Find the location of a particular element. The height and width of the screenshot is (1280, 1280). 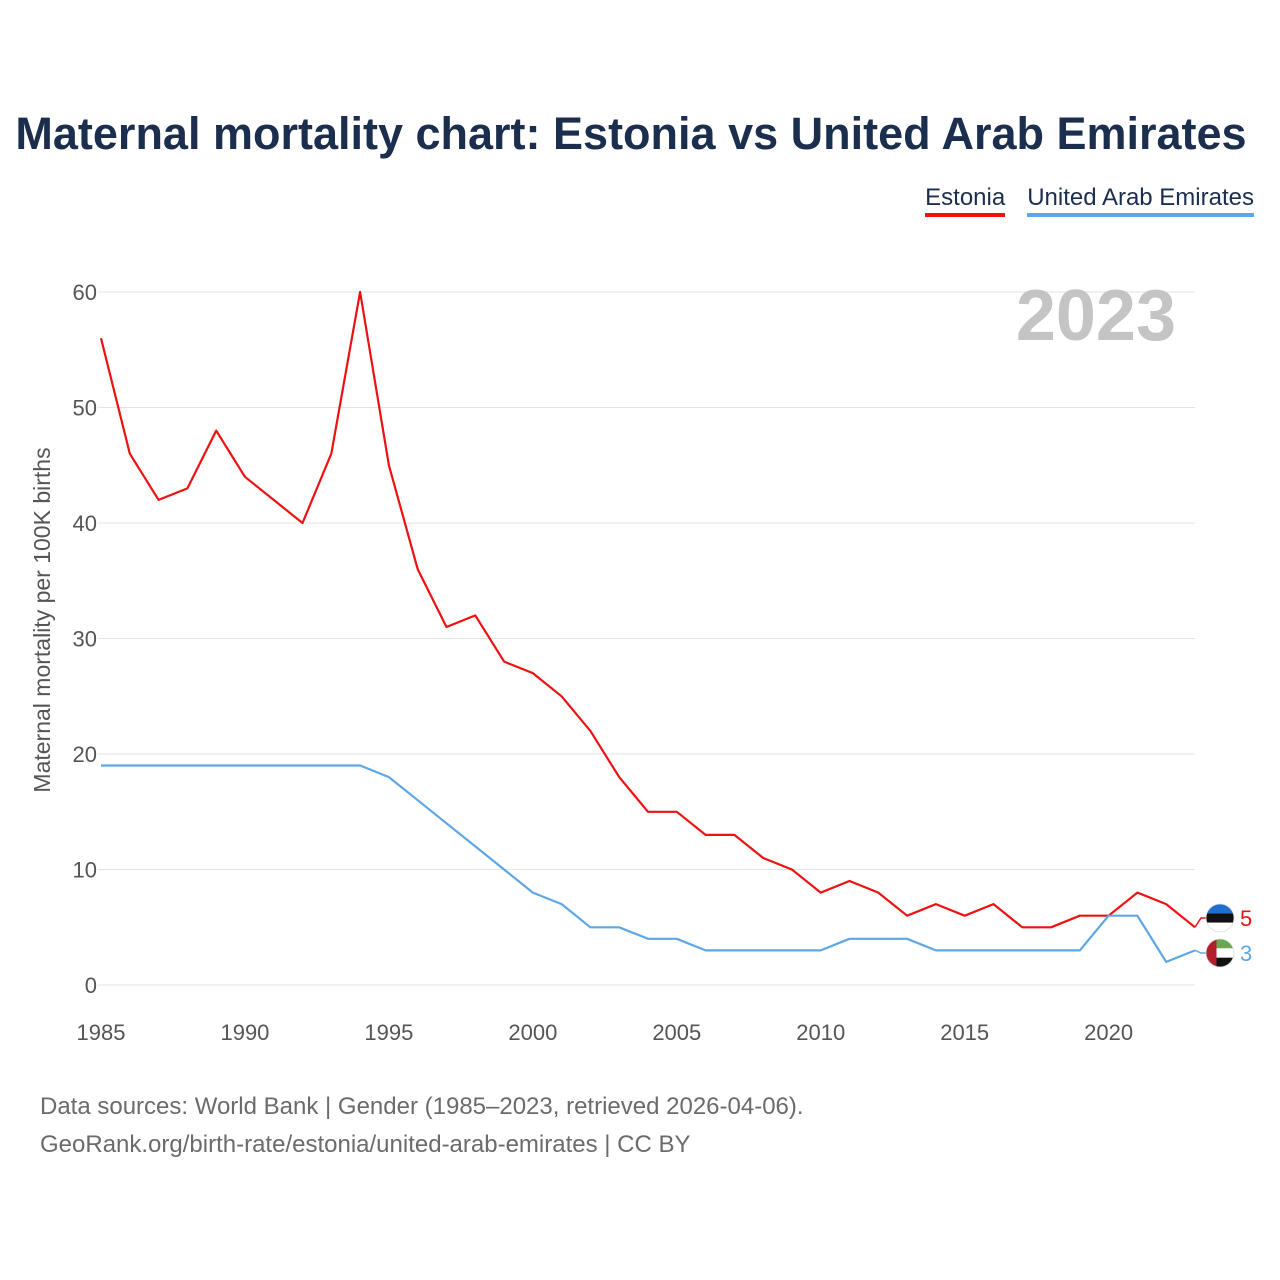

legend-item-estonia: Estonia is located at coordinates (965, 200).